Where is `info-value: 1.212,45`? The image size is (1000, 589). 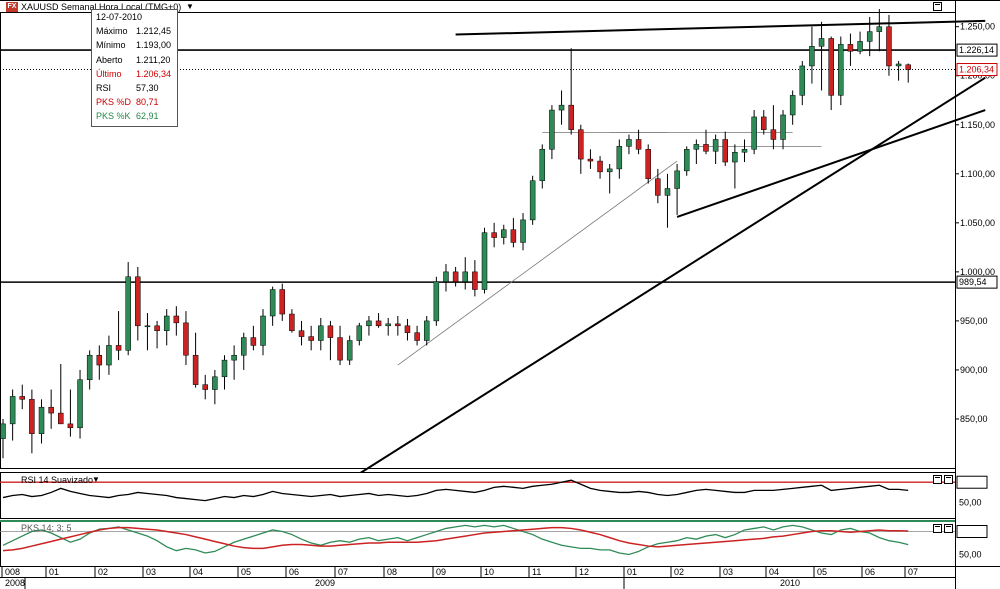
info-value: 1.212,45 is located at coordinates (154, 31).